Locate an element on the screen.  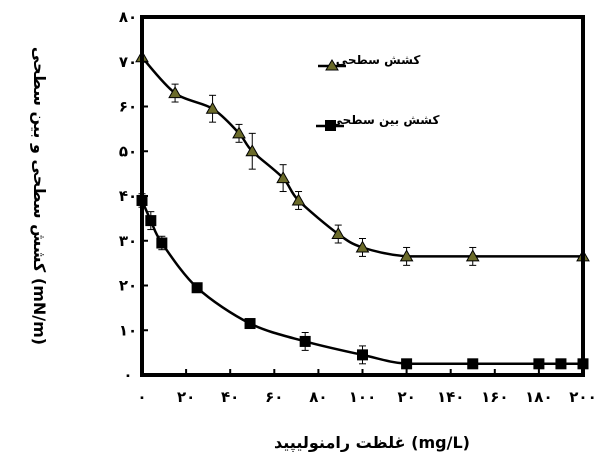
legend: کشش سطحی کشش بین سطحی is located at coordinates (378, 92).